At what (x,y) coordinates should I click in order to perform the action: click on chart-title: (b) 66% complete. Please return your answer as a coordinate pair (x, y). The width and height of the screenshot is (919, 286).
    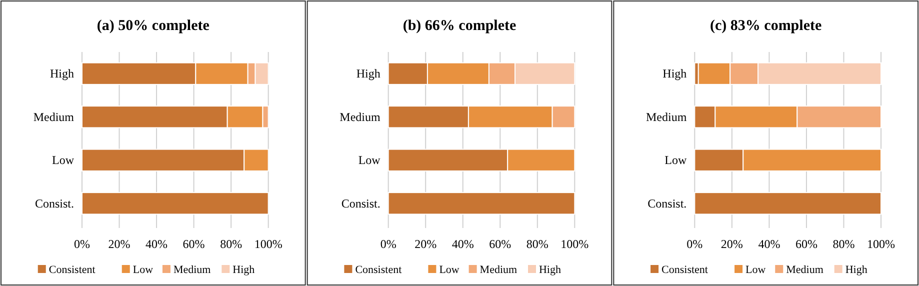
    Looking at the image, I should click on (459, 26).